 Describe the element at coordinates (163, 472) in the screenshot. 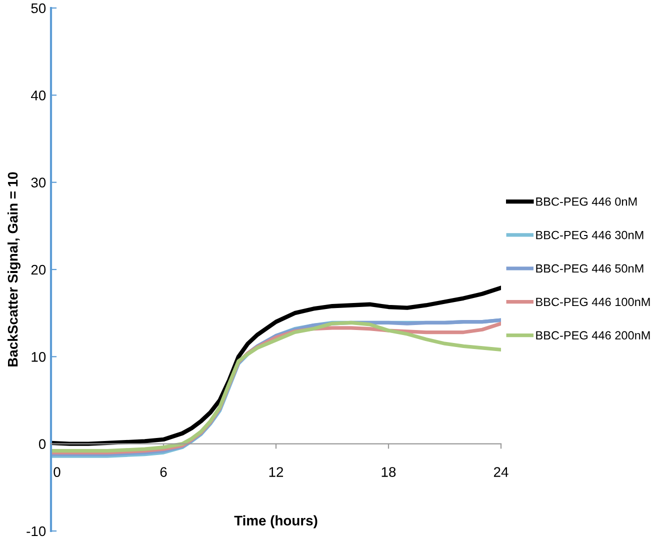

I see `x-tick-label: 6` at that location.